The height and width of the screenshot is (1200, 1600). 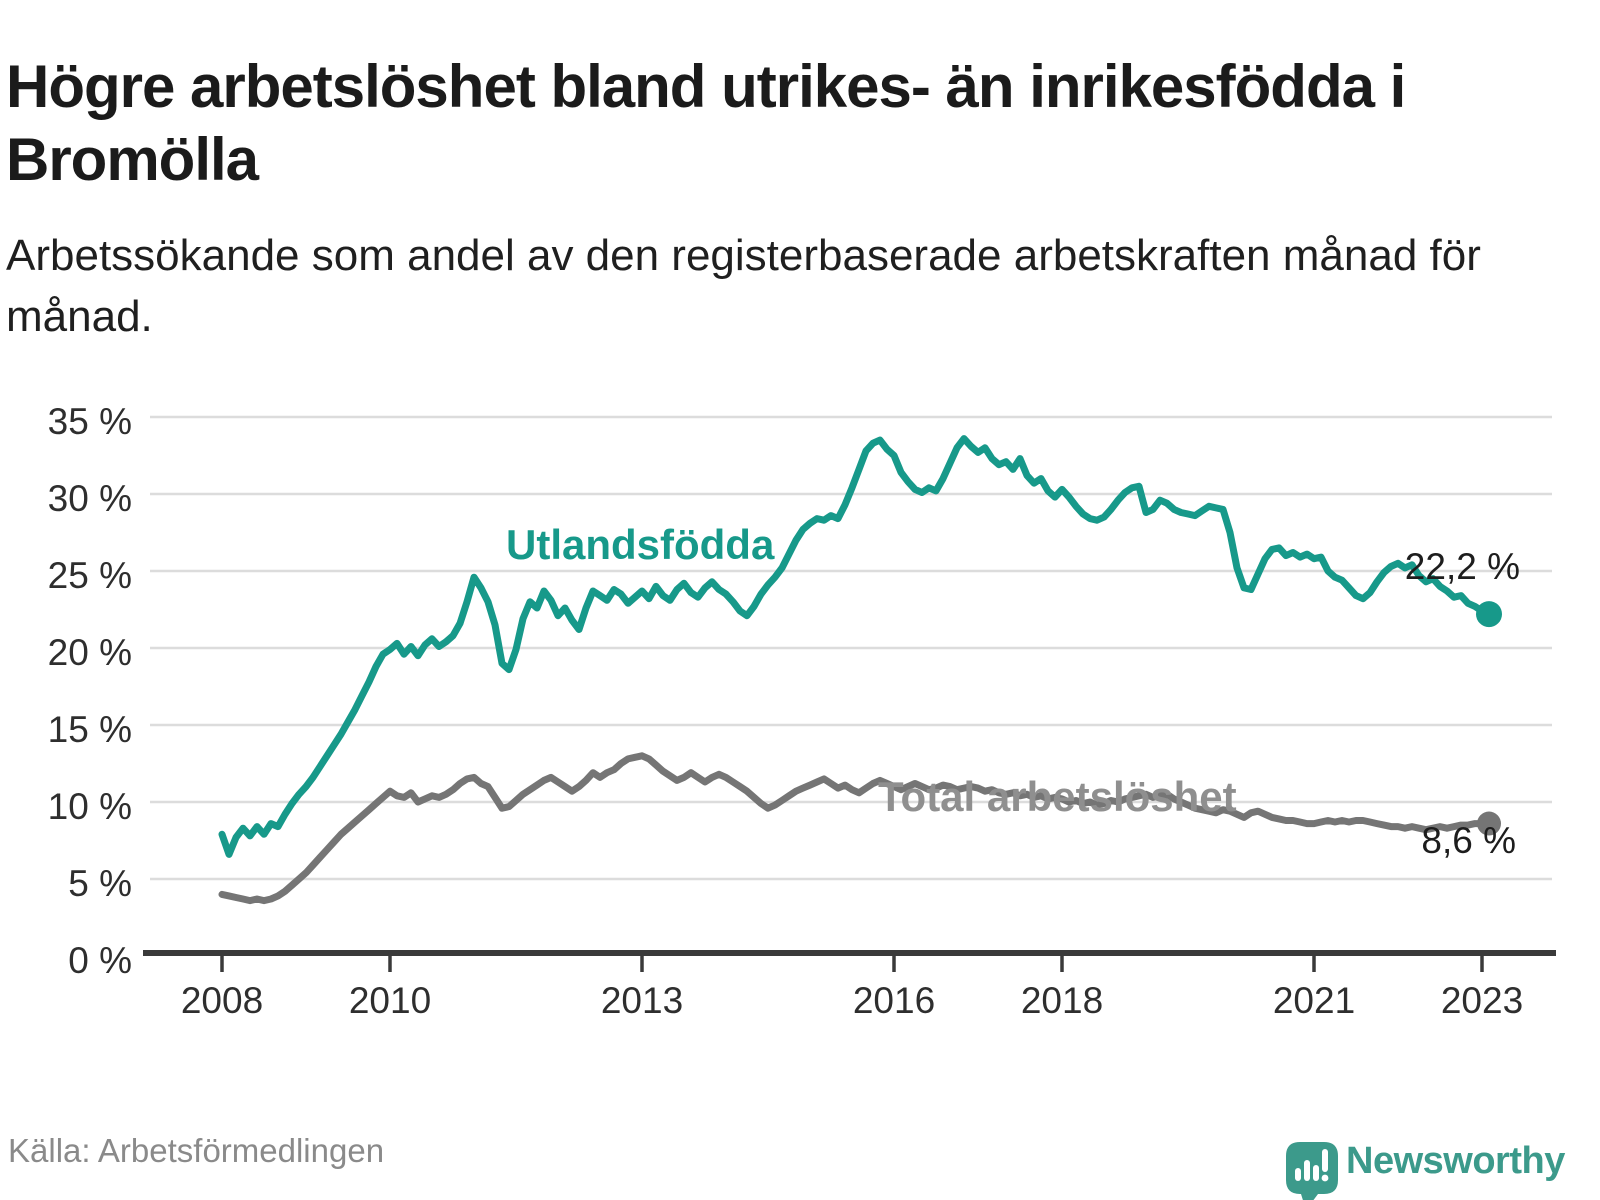 I want to click on series-line-total, so click(x=855, y=828).